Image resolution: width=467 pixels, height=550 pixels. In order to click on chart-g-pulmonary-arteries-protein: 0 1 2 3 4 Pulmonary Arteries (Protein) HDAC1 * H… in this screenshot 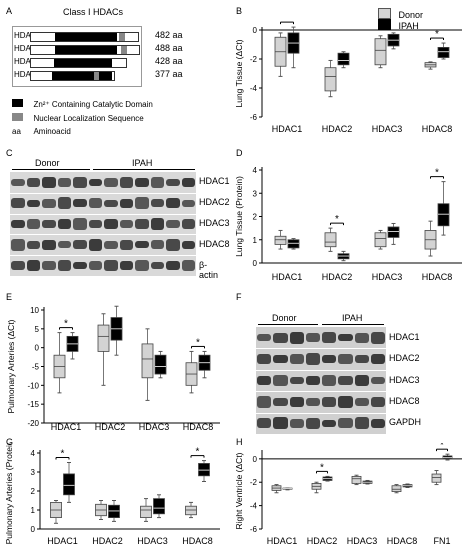, I will do `click(112, 494)`.